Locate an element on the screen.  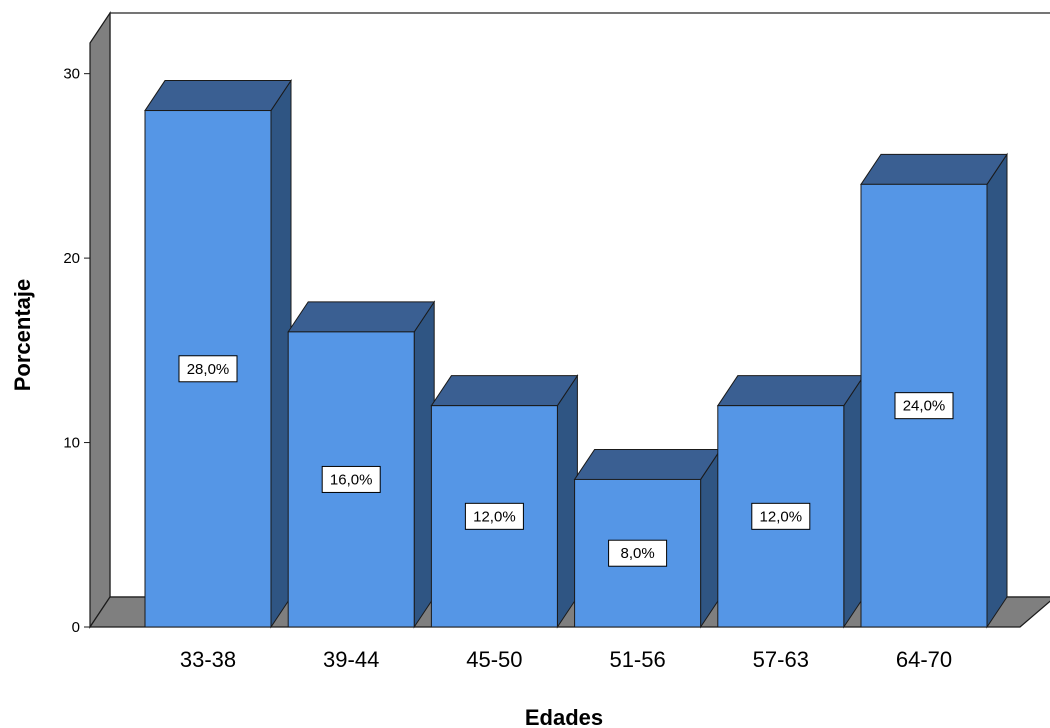
x-category-label: 39-44 is located at coordinates (351, 659).